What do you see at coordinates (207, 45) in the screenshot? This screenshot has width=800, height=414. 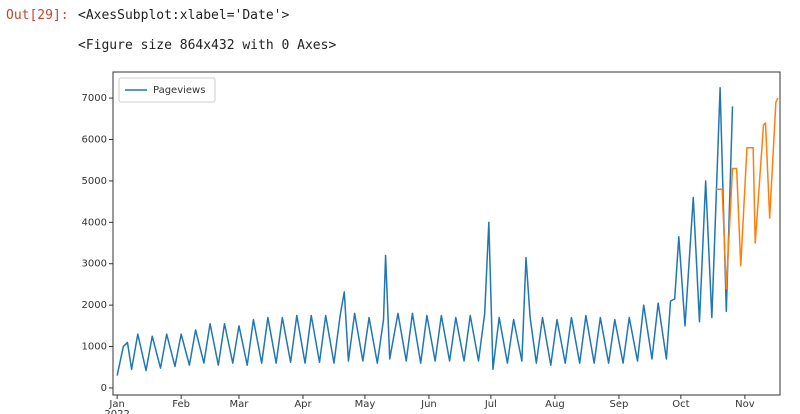 I see `output-text: <Figure size 864x432 with 0 Axes>` at bounding box center [207, 45].